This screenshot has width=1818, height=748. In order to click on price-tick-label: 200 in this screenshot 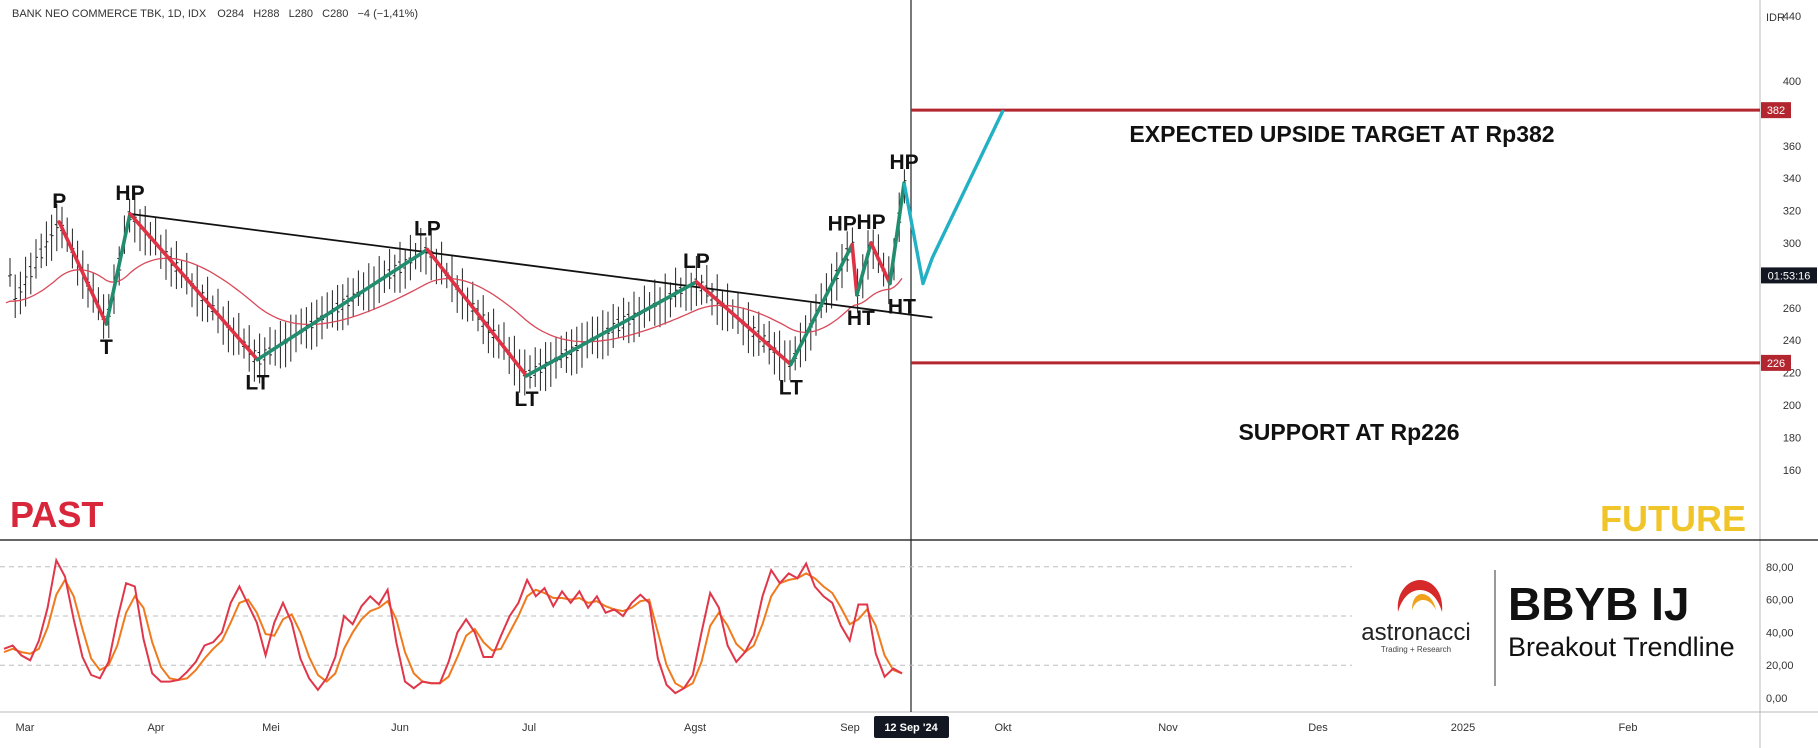, I will do `click(1792, 406)`.